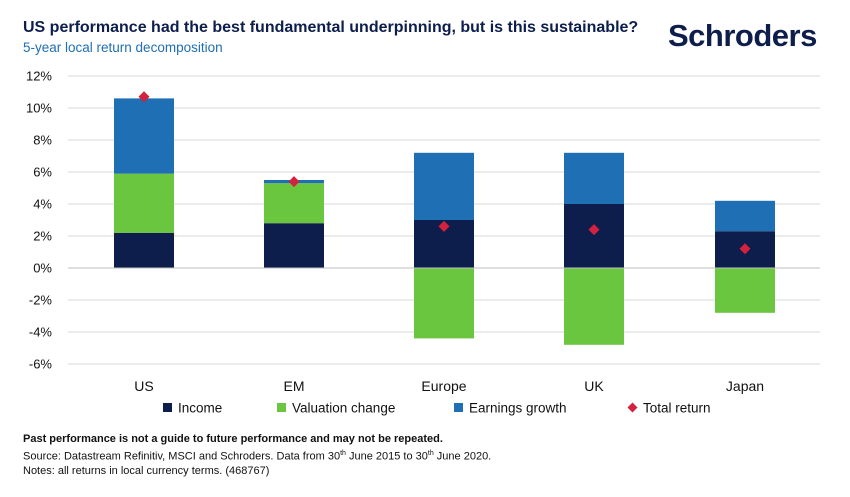  Describe the element at coordinates (39, 108) in the screenshot. I see `y-tick-label: 10%` at that location.